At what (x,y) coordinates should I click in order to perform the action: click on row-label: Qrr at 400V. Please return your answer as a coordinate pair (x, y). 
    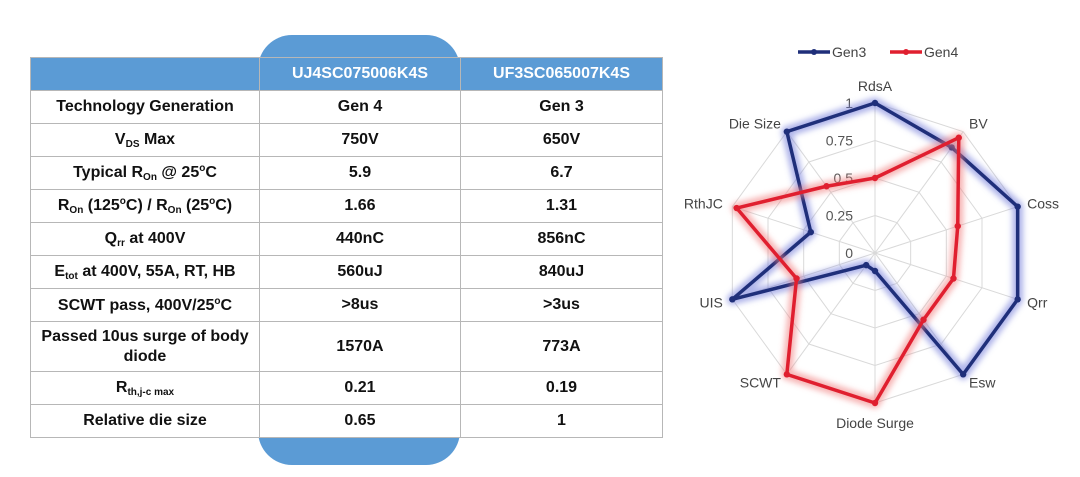
    Looking at the image, I should click on (145, 239).